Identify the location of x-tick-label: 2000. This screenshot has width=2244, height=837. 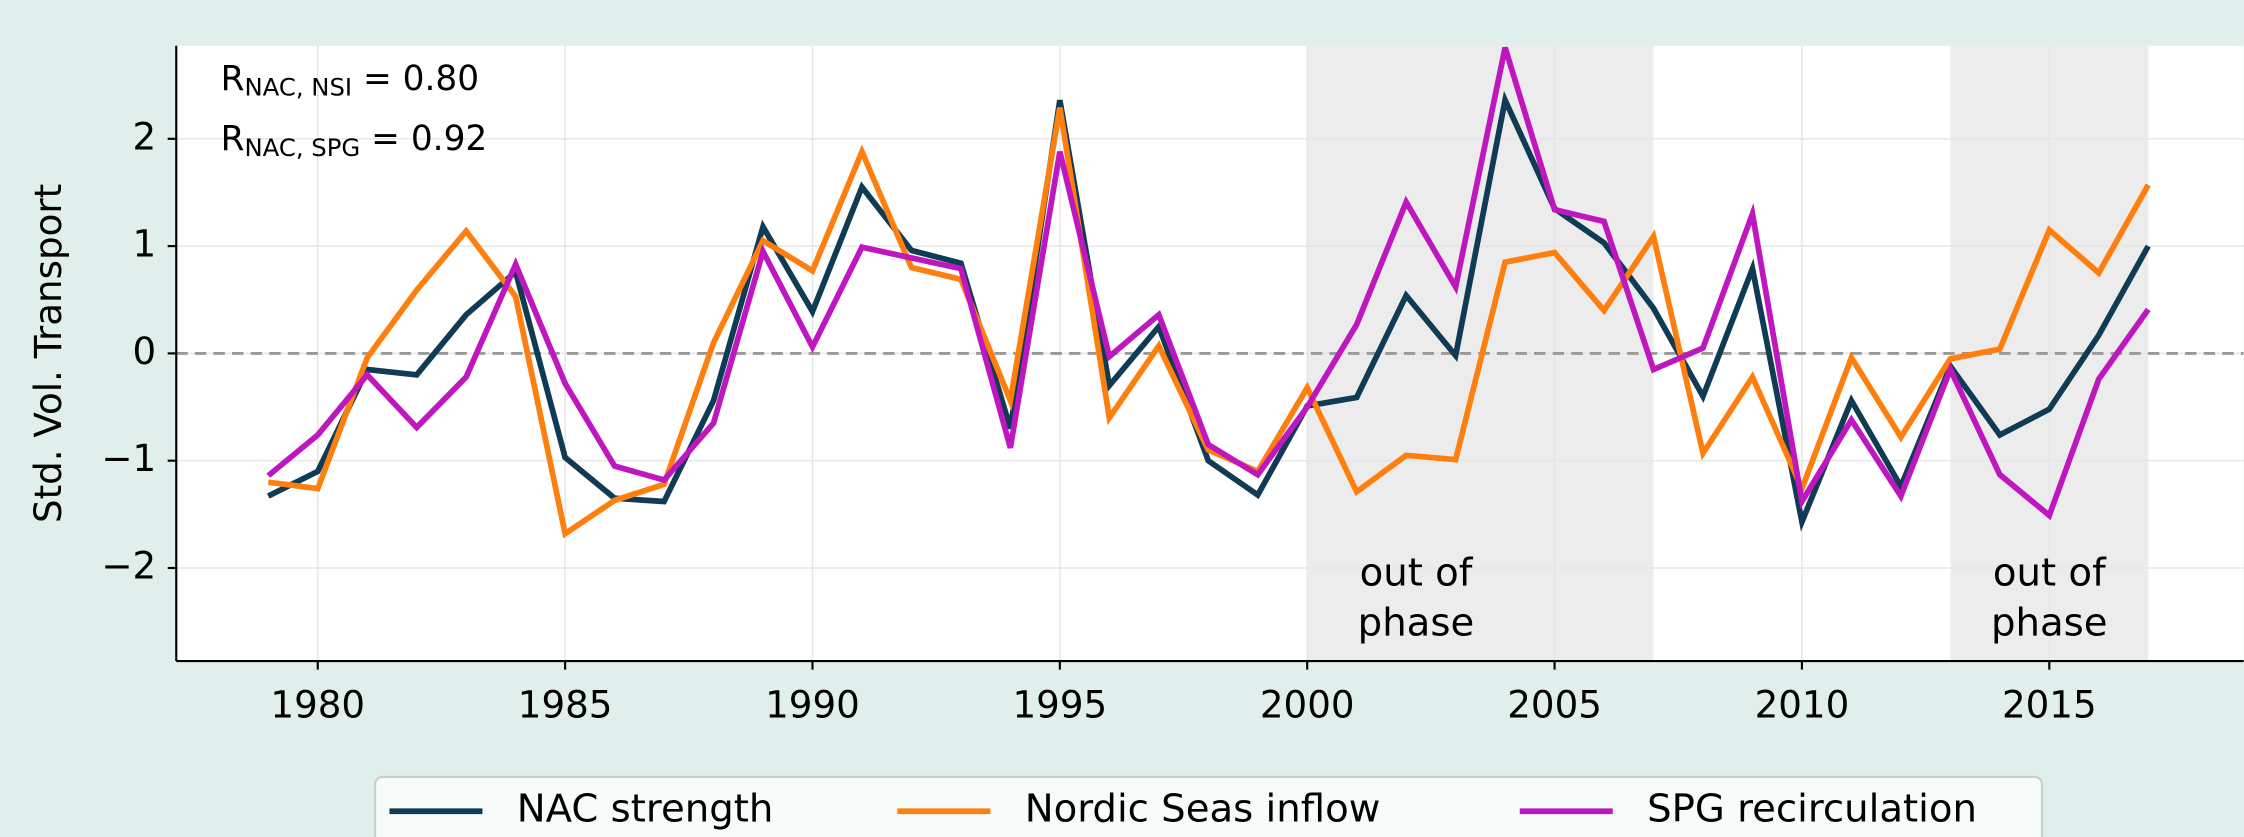
(1307, 704).